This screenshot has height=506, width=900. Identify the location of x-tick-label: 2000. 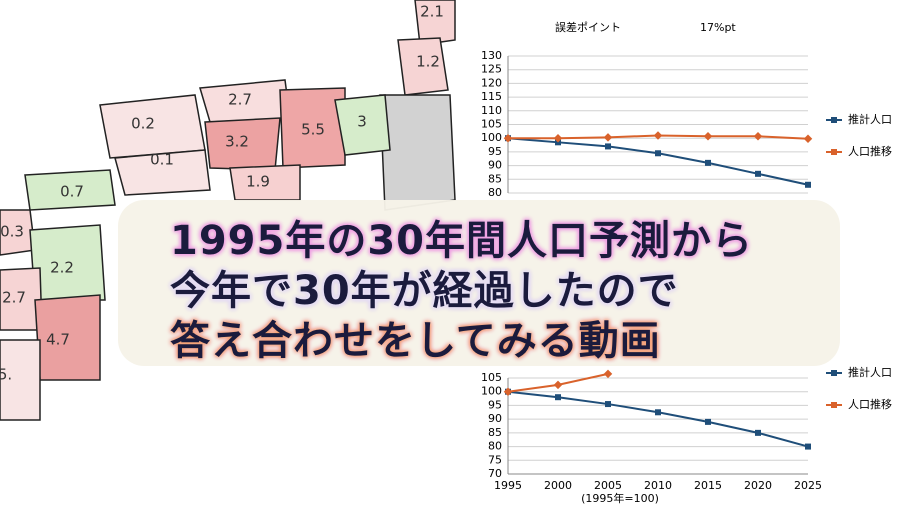
(558, 485).